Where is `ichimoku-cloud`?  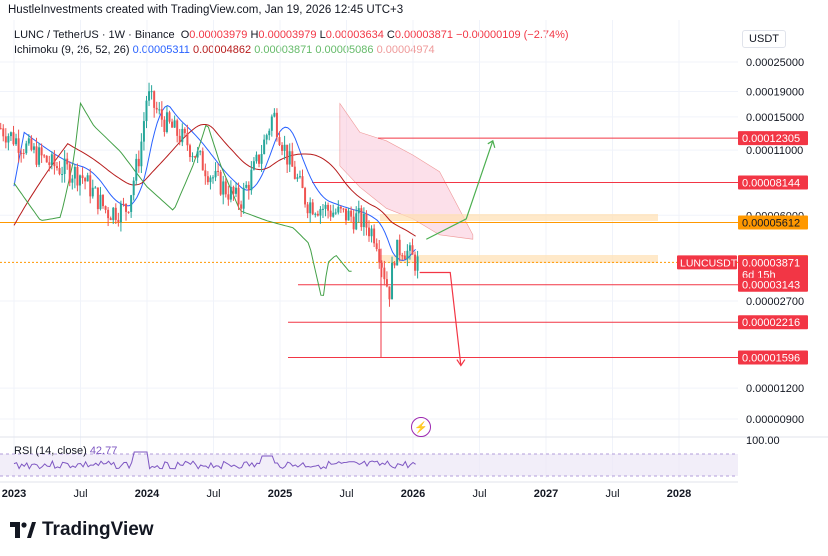
ichimoku-cloud is located at coordinates (498, 182).